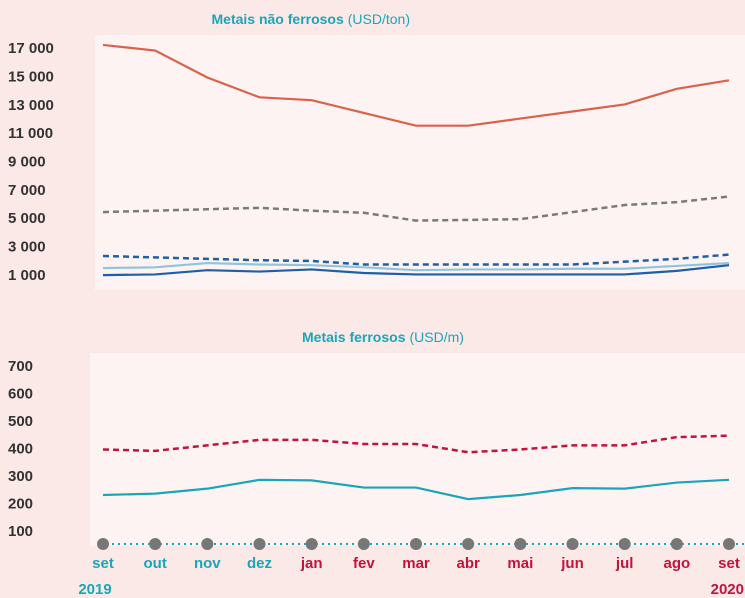 The width and height of the screenshot is (745, 598). I want to click on x-tick-label: nov, so click(207, 563).